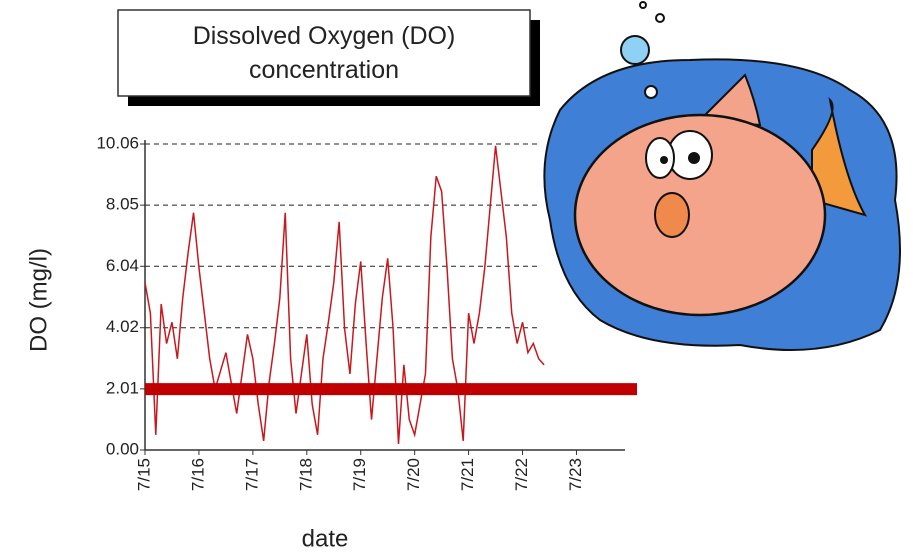  What do you see at coordinates (38, 300) in the screenshot?
I see `y-axis-label: DO (mg/l)` at bounding box center [38, 300].